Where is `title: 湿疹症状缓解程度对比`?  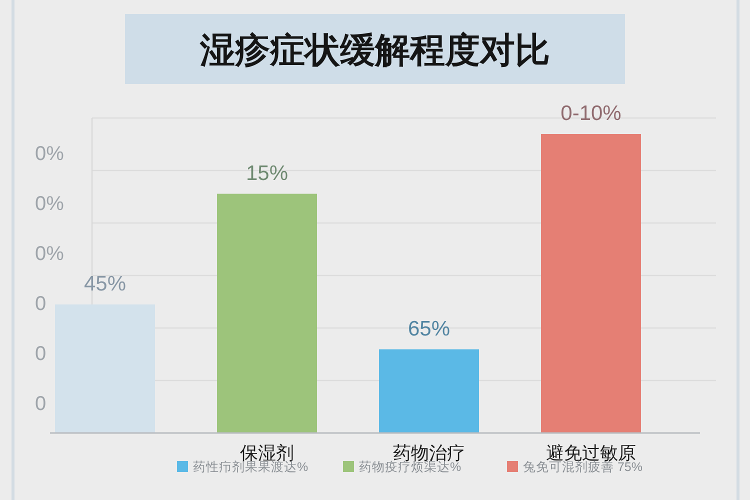 title: 湿疹症状缓解程度对比 is located at coordinates (375, 49).